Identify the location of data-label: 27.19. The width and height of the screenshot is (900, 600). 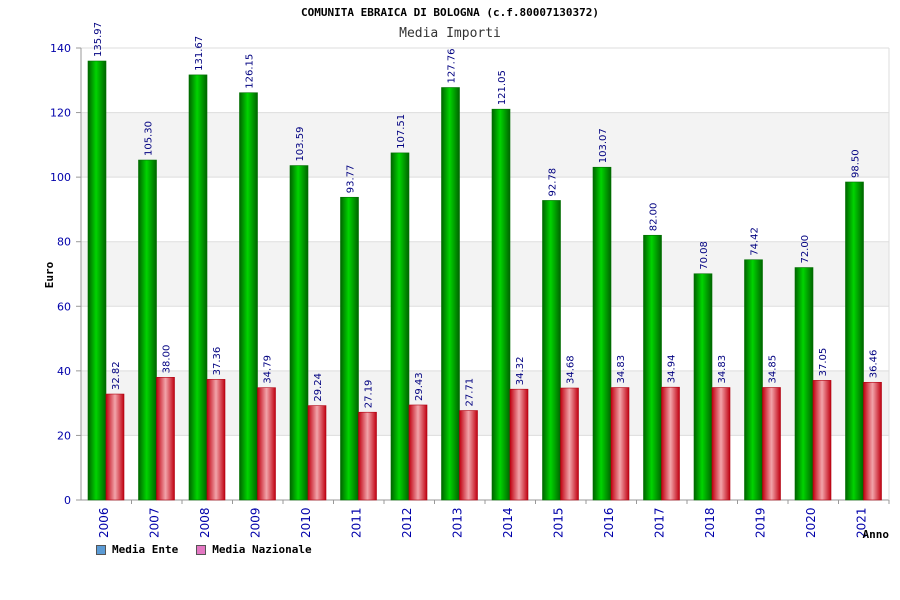
(369, 394).